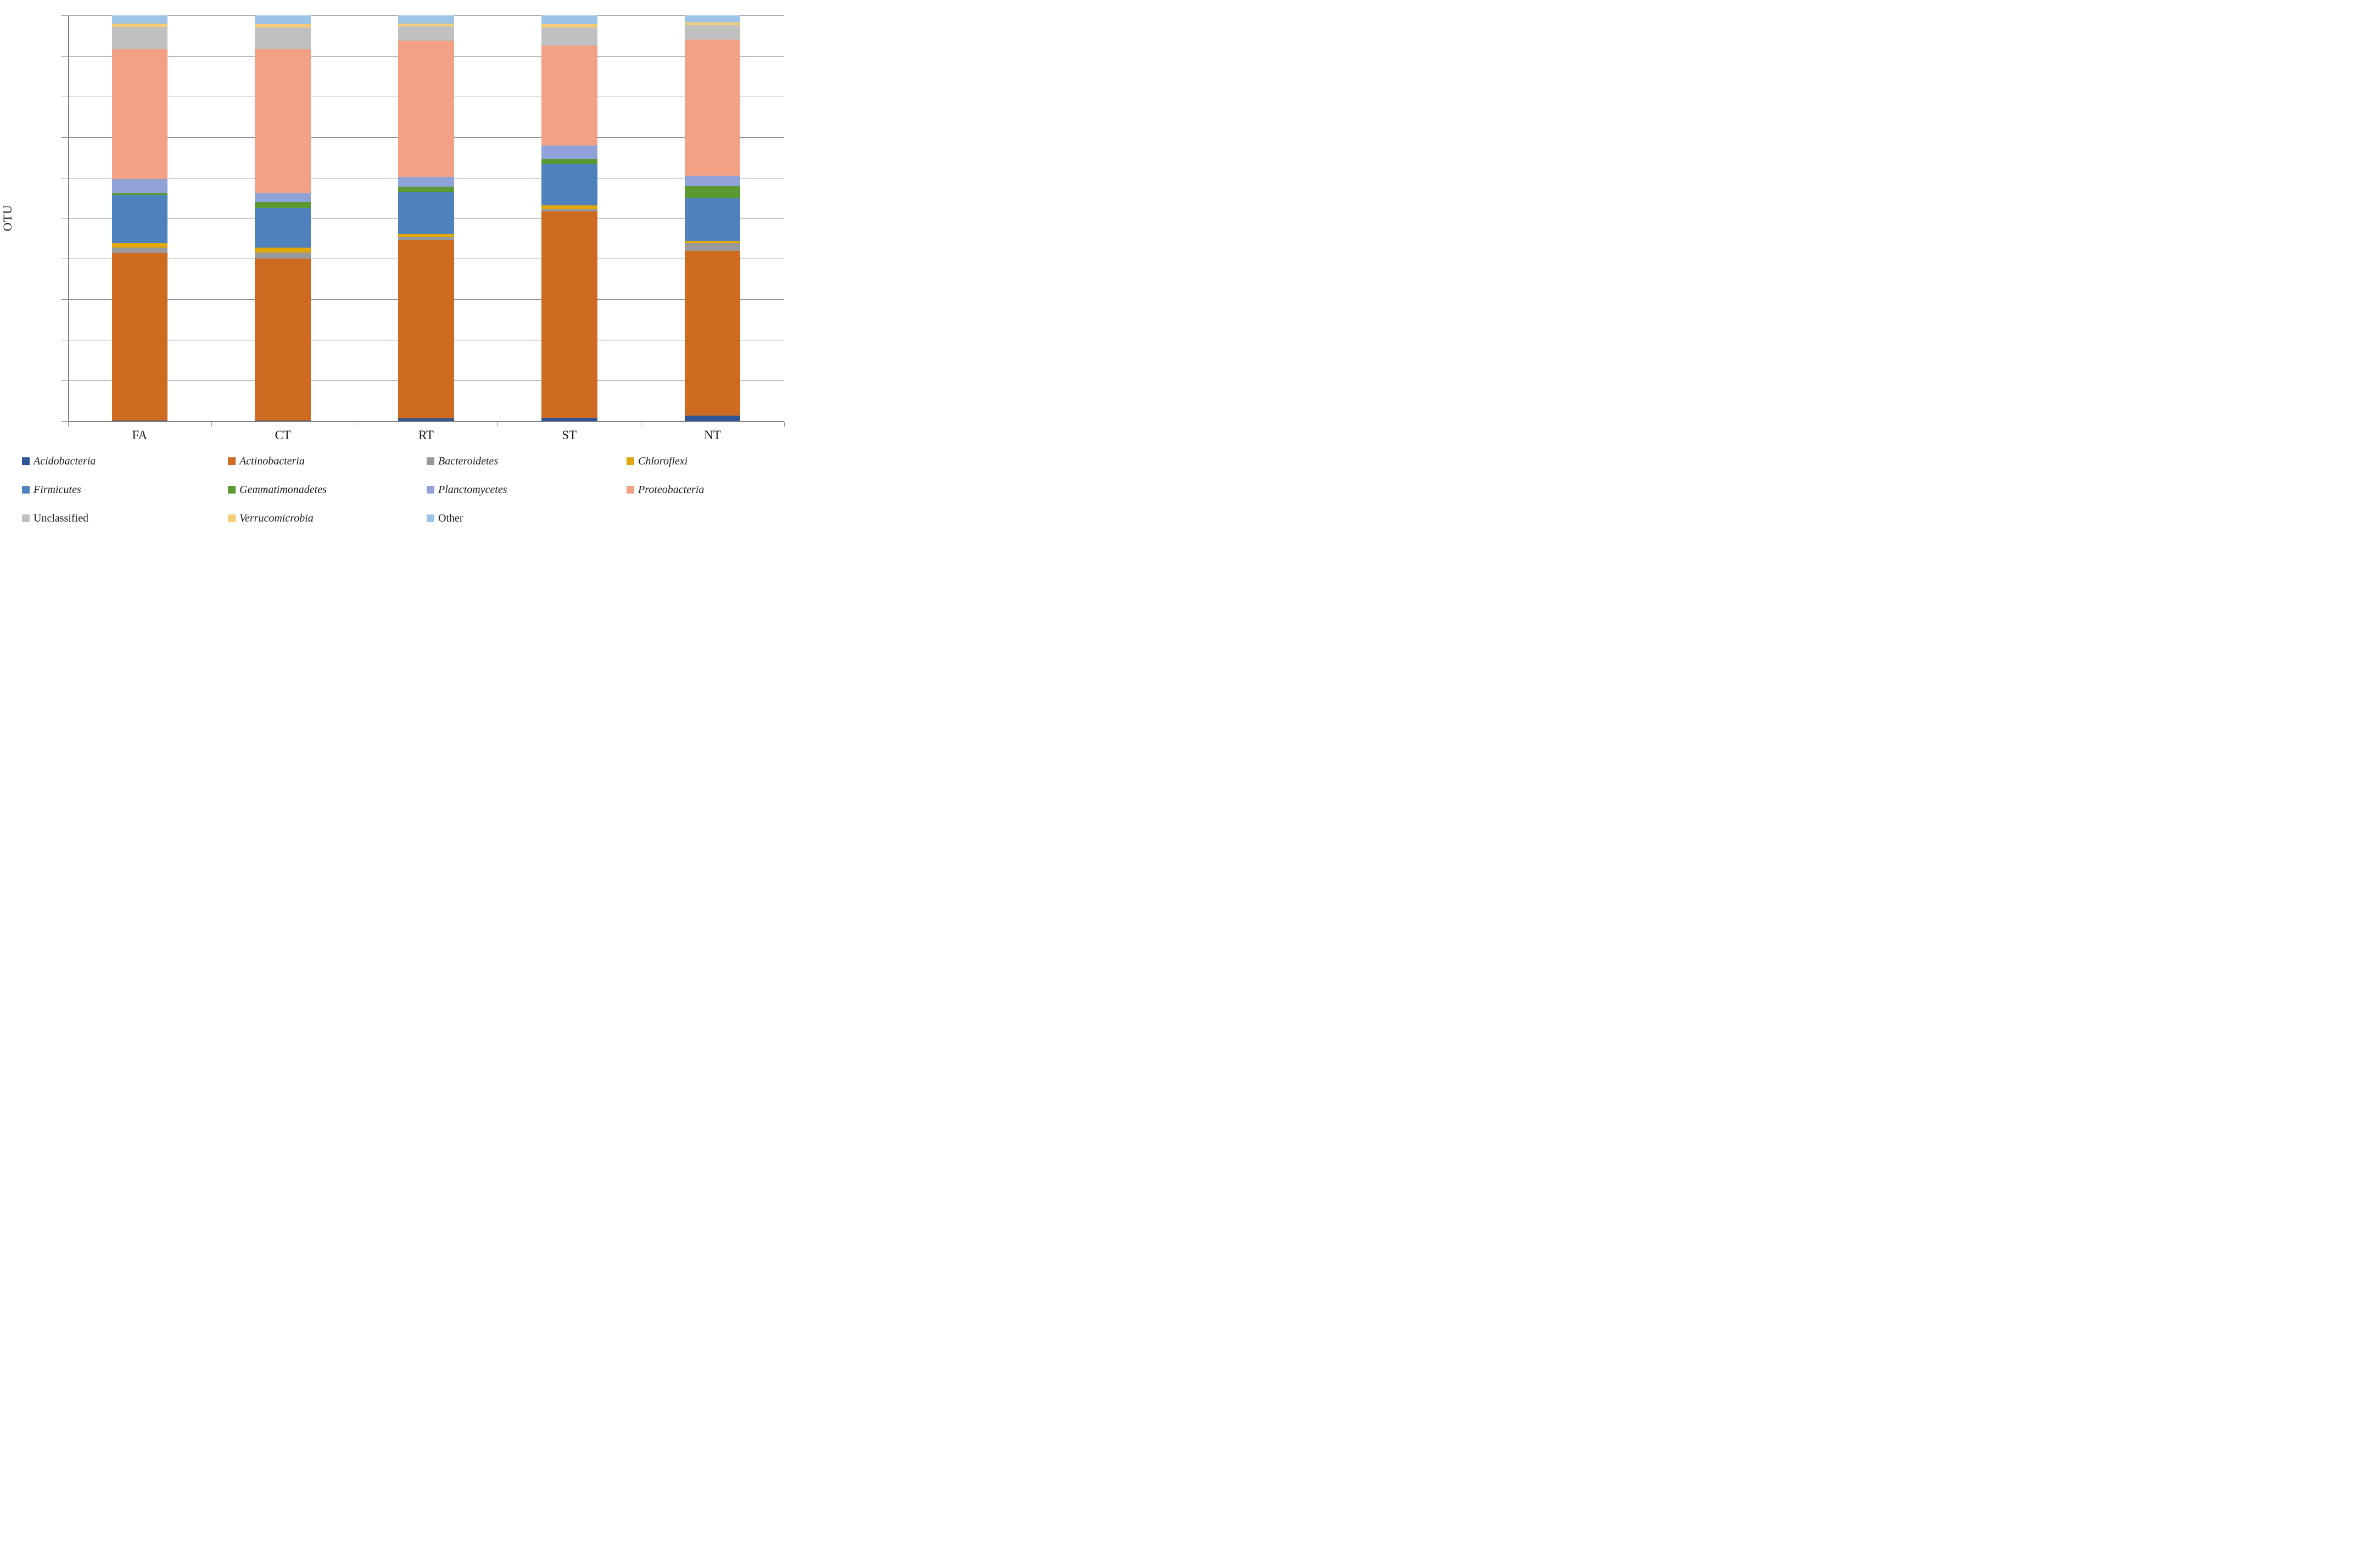 The width and height of the screenshot is (2370, 1568). I want to click on legend-item-acidobacteria: Acidobacteria, so click(125, 461).